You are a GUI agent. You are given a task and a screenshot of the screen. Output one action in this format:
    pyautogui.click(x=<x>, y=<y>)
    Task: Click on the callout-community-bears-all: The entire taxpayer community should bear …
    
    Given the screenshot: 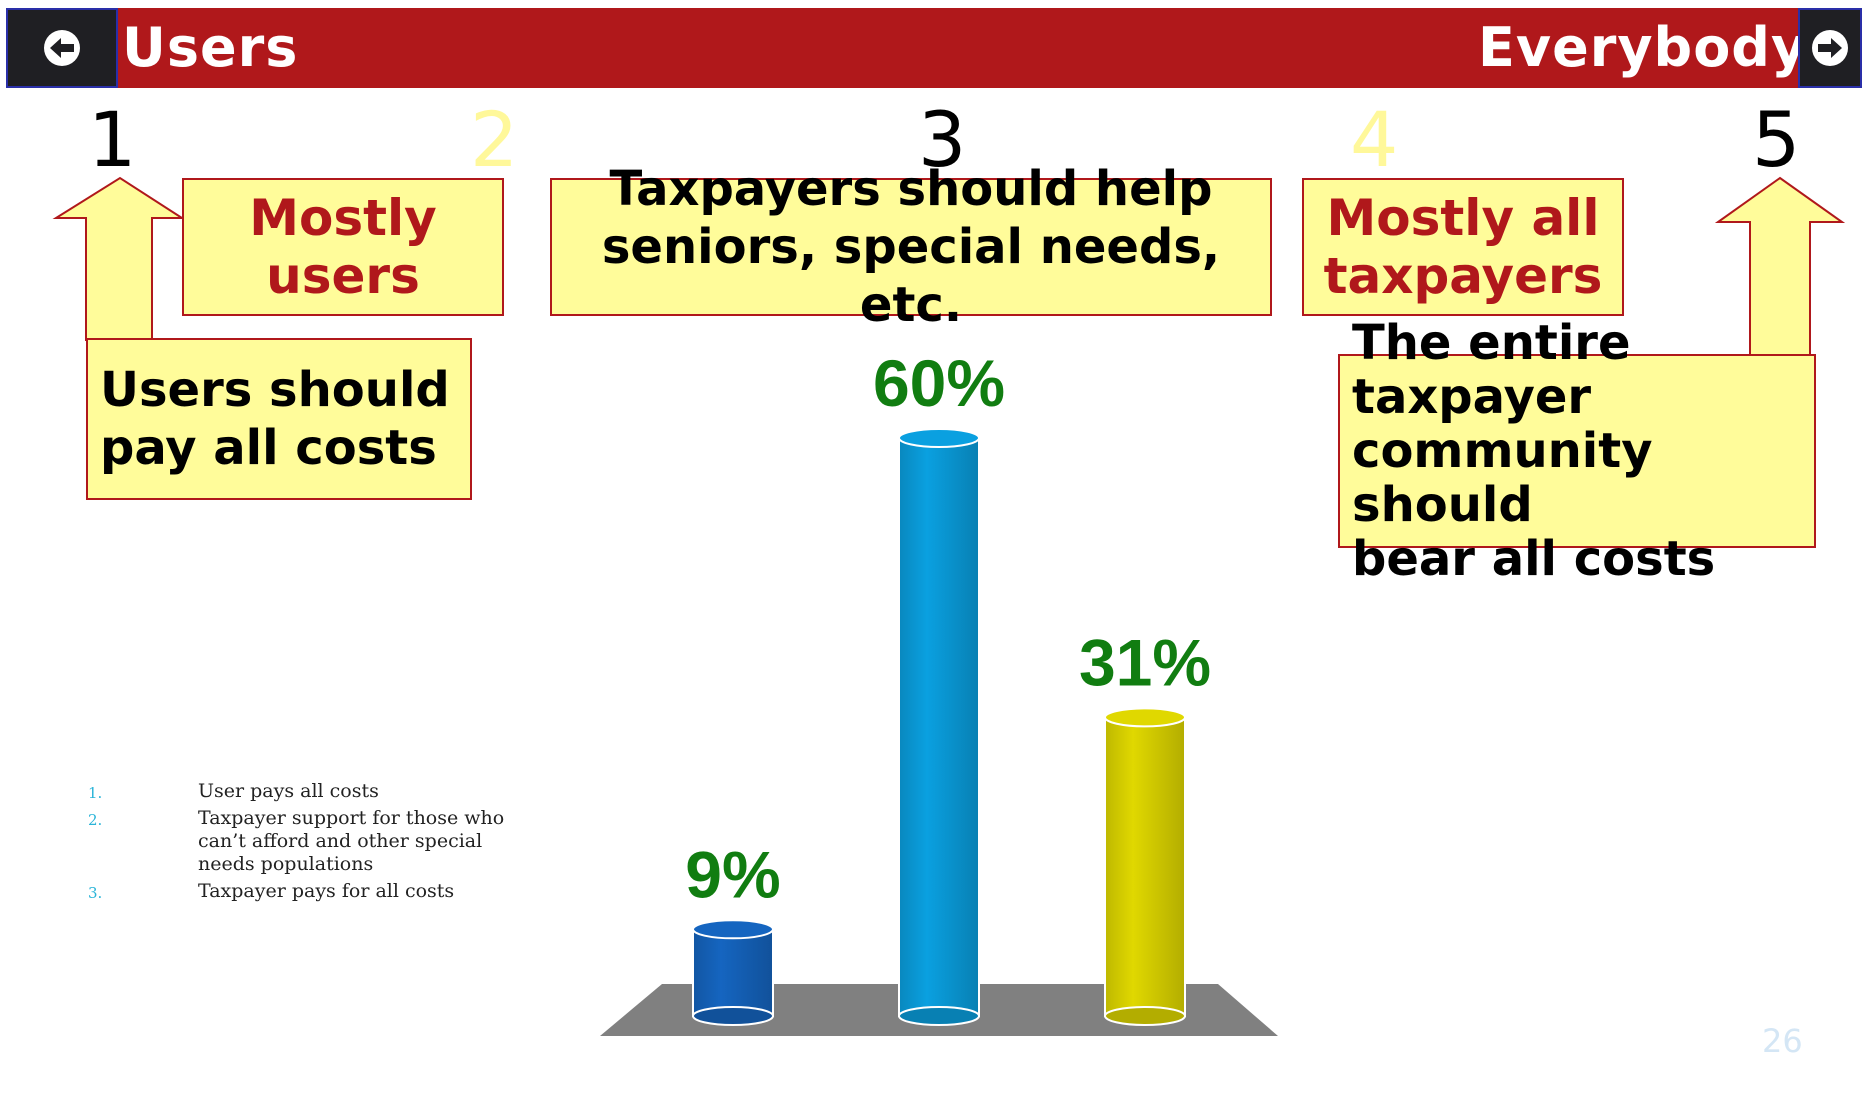 What is the action you would take?
    pyautogui.click(x=1577, y=451)
    